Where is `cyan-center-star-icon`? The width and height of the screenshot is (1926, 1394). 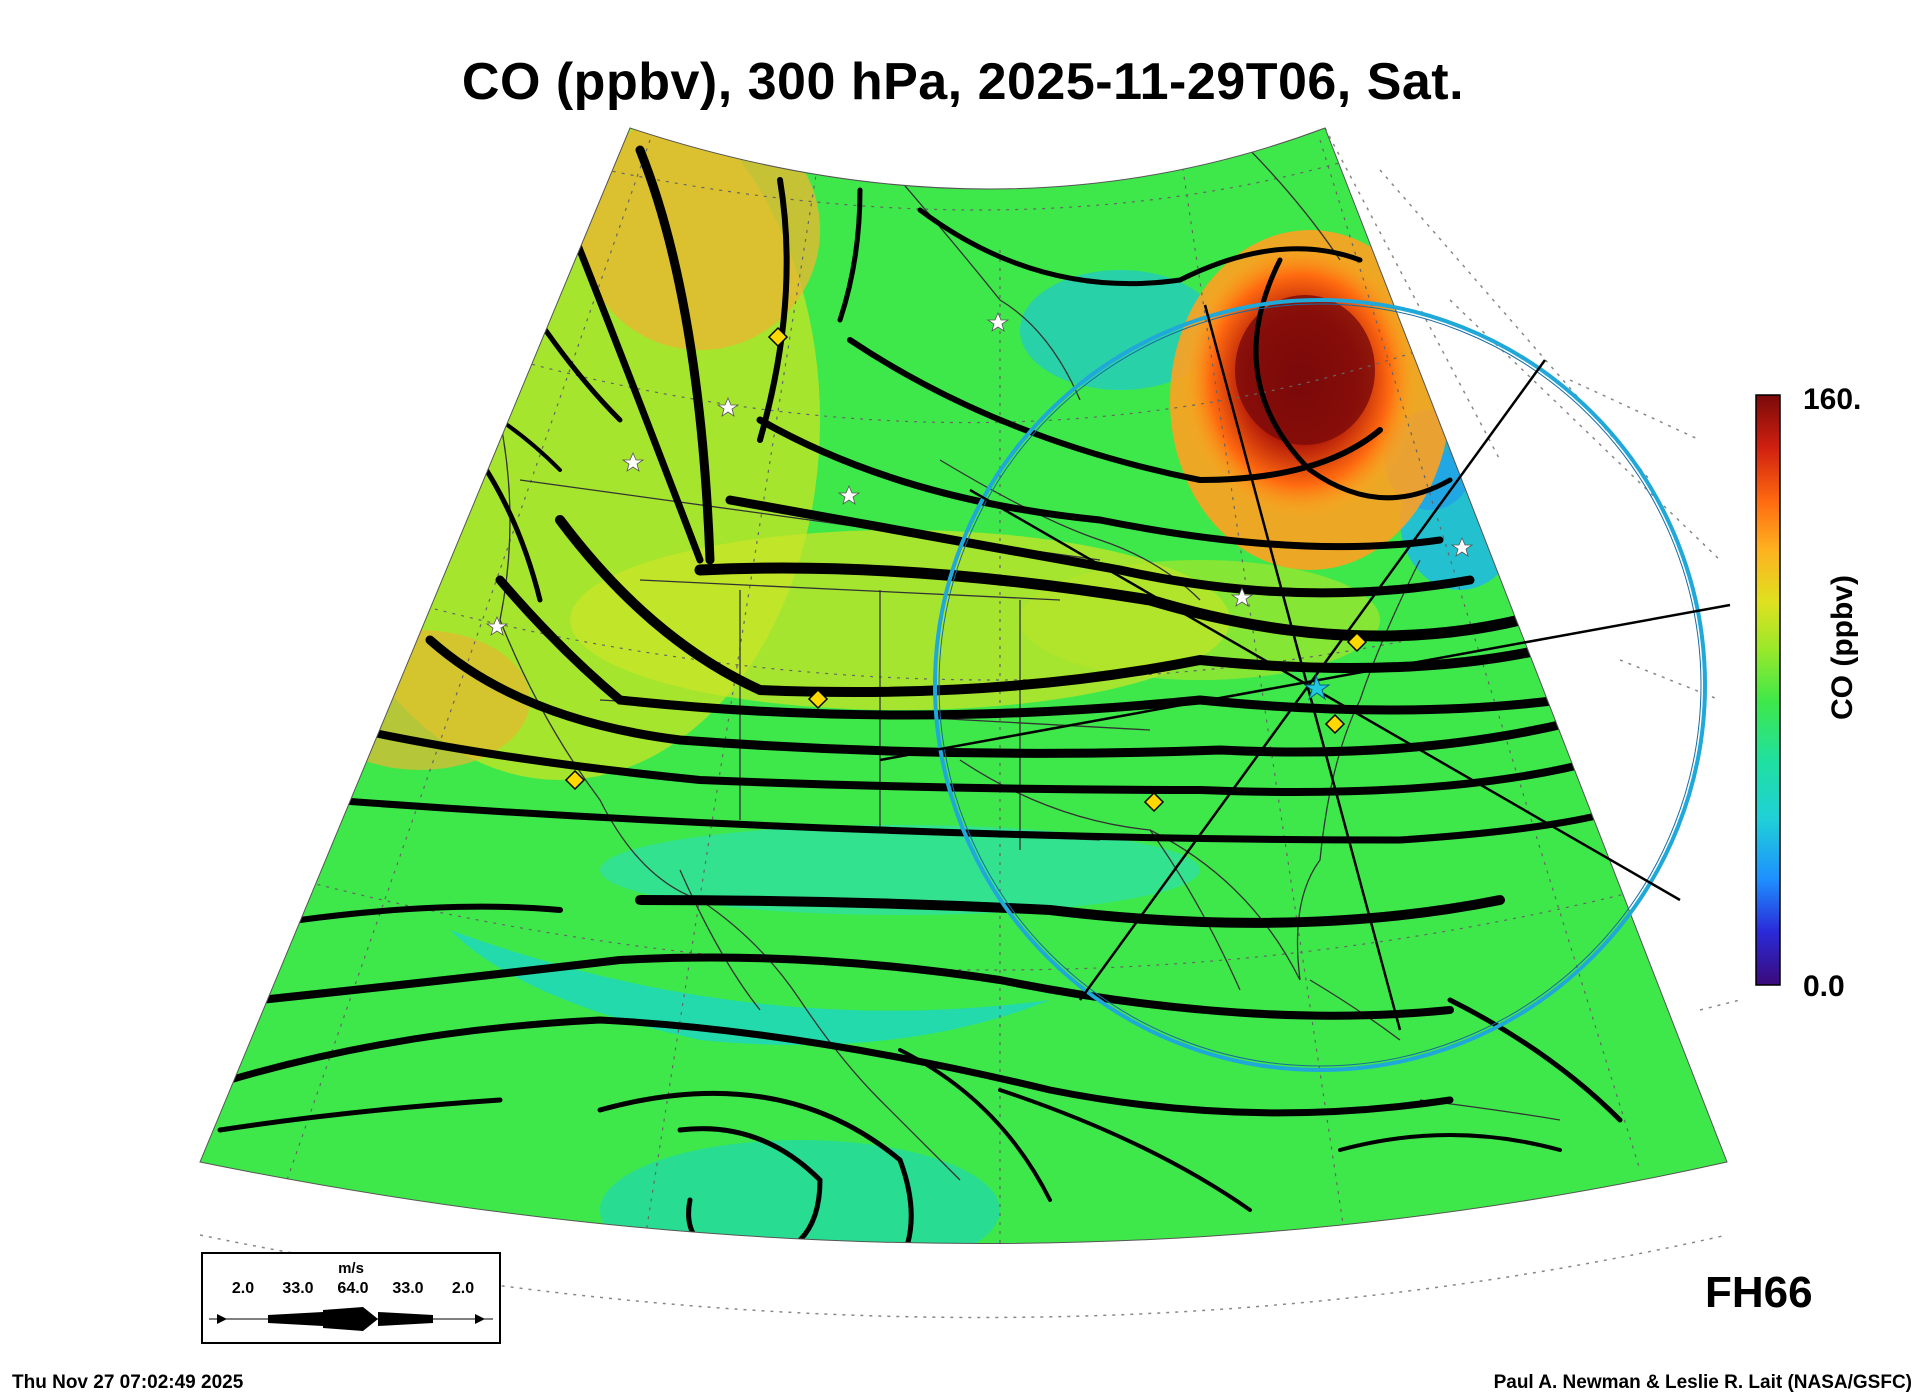 cyan-center-star-icon is located at coordinates (1317, 687).